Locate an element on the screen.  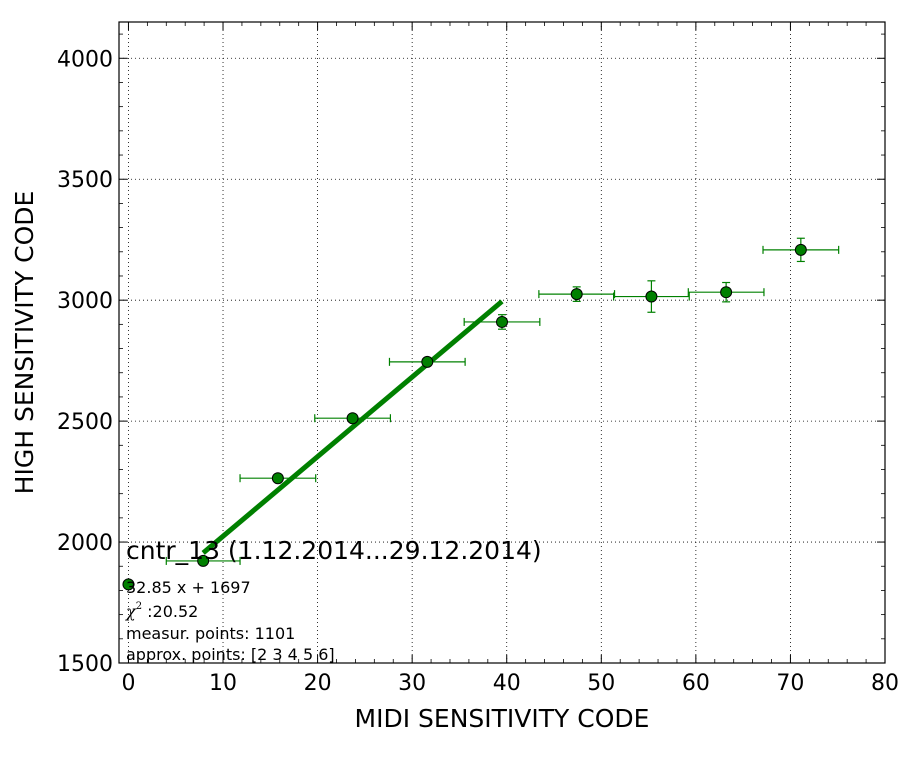
x-tick-label: 80 is located at coordinates (885, 683).